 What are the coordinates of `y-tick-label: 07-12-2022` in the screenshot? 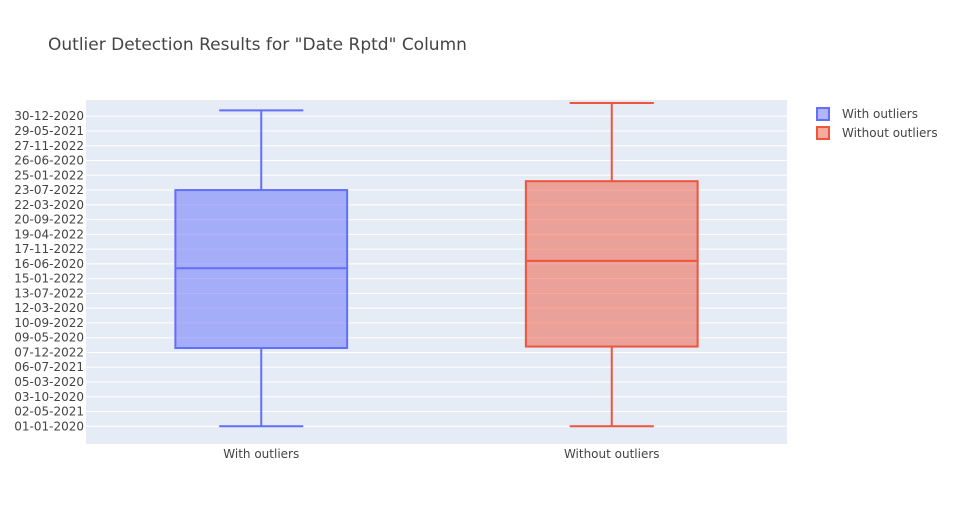 It's located at (49, 352).